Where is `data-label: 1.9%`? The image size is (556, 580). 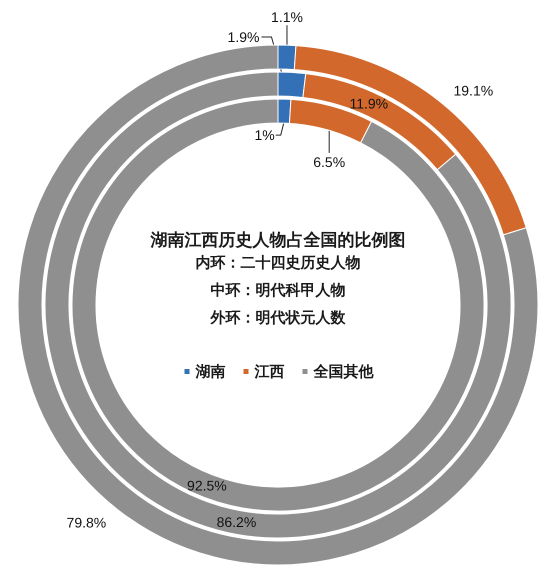 data-label: 1.9% is located at coordinates (244, 37).